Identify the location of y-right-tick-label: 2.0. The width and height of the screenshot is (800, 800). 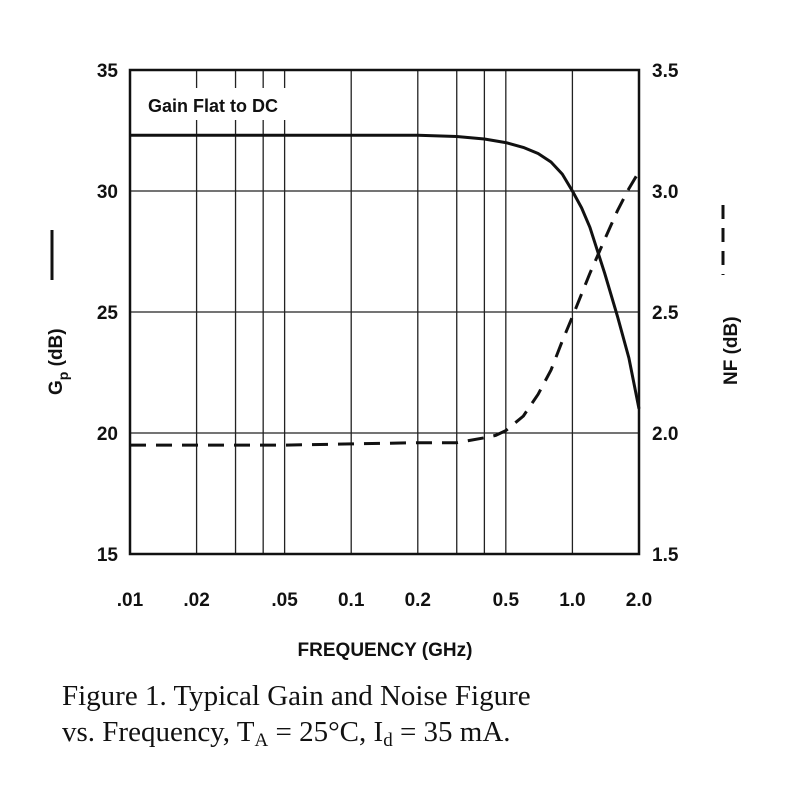
(665, 434).